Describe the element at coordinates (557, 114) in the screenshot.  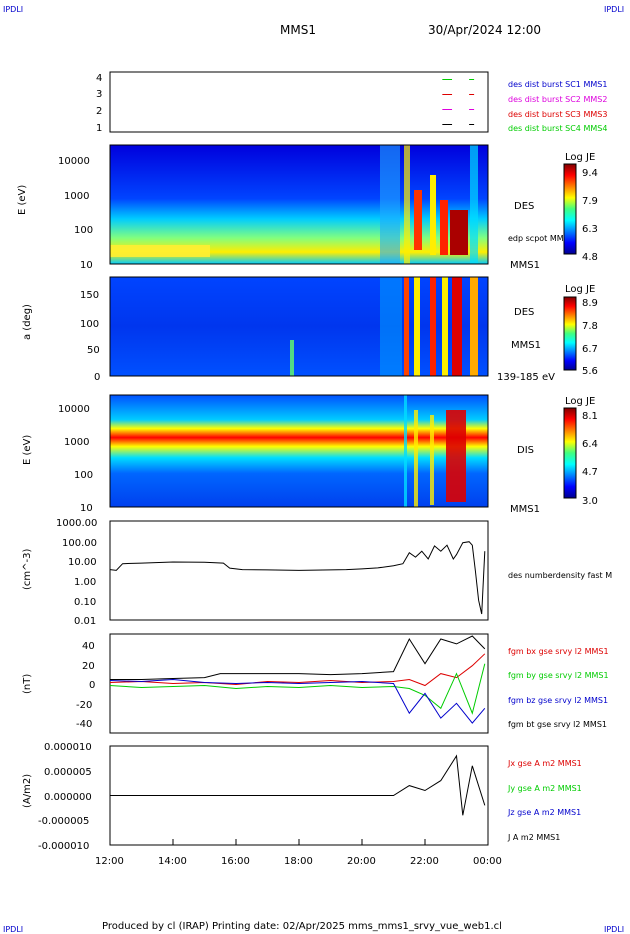
I see `burst-legend-sc3: des dist burst SC3 MMS3` at that location.